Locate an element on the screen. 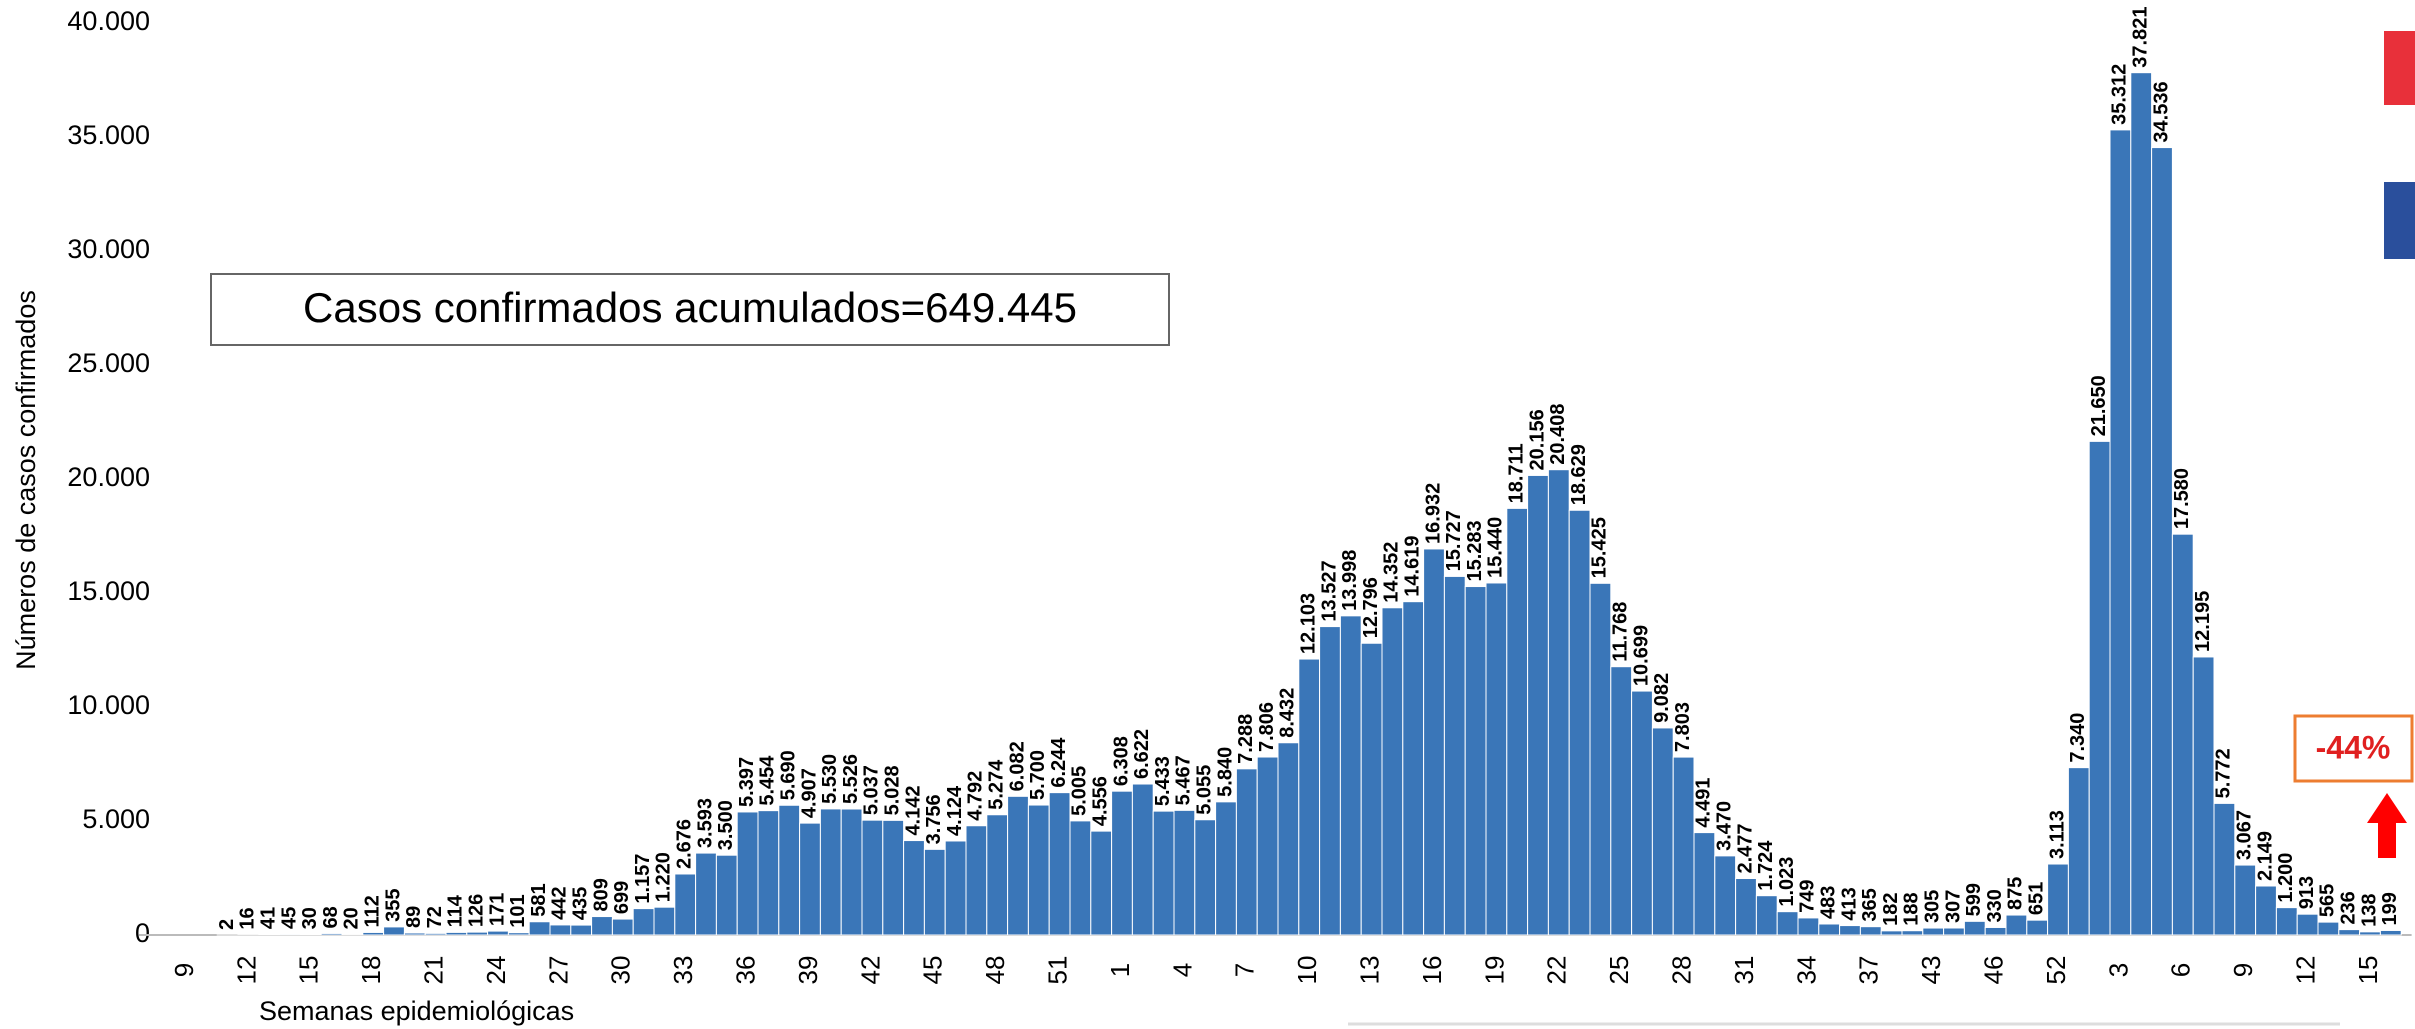 The image size is (2415, 1029). x-tick-label: 13 is located at coordinates (1369, 970).